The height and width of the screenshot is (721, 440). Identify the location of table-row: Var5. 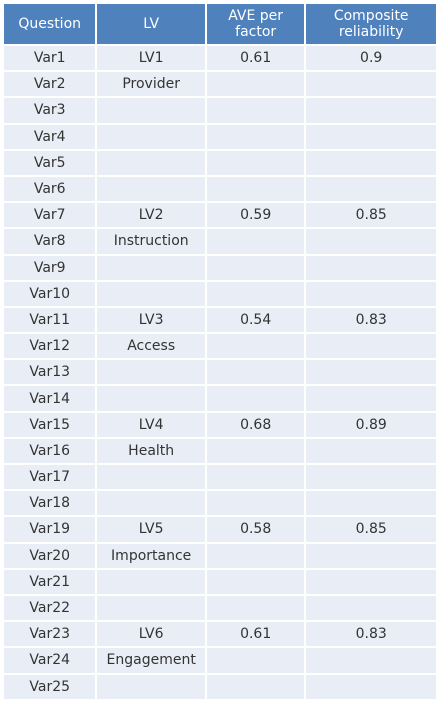
(220, 162).